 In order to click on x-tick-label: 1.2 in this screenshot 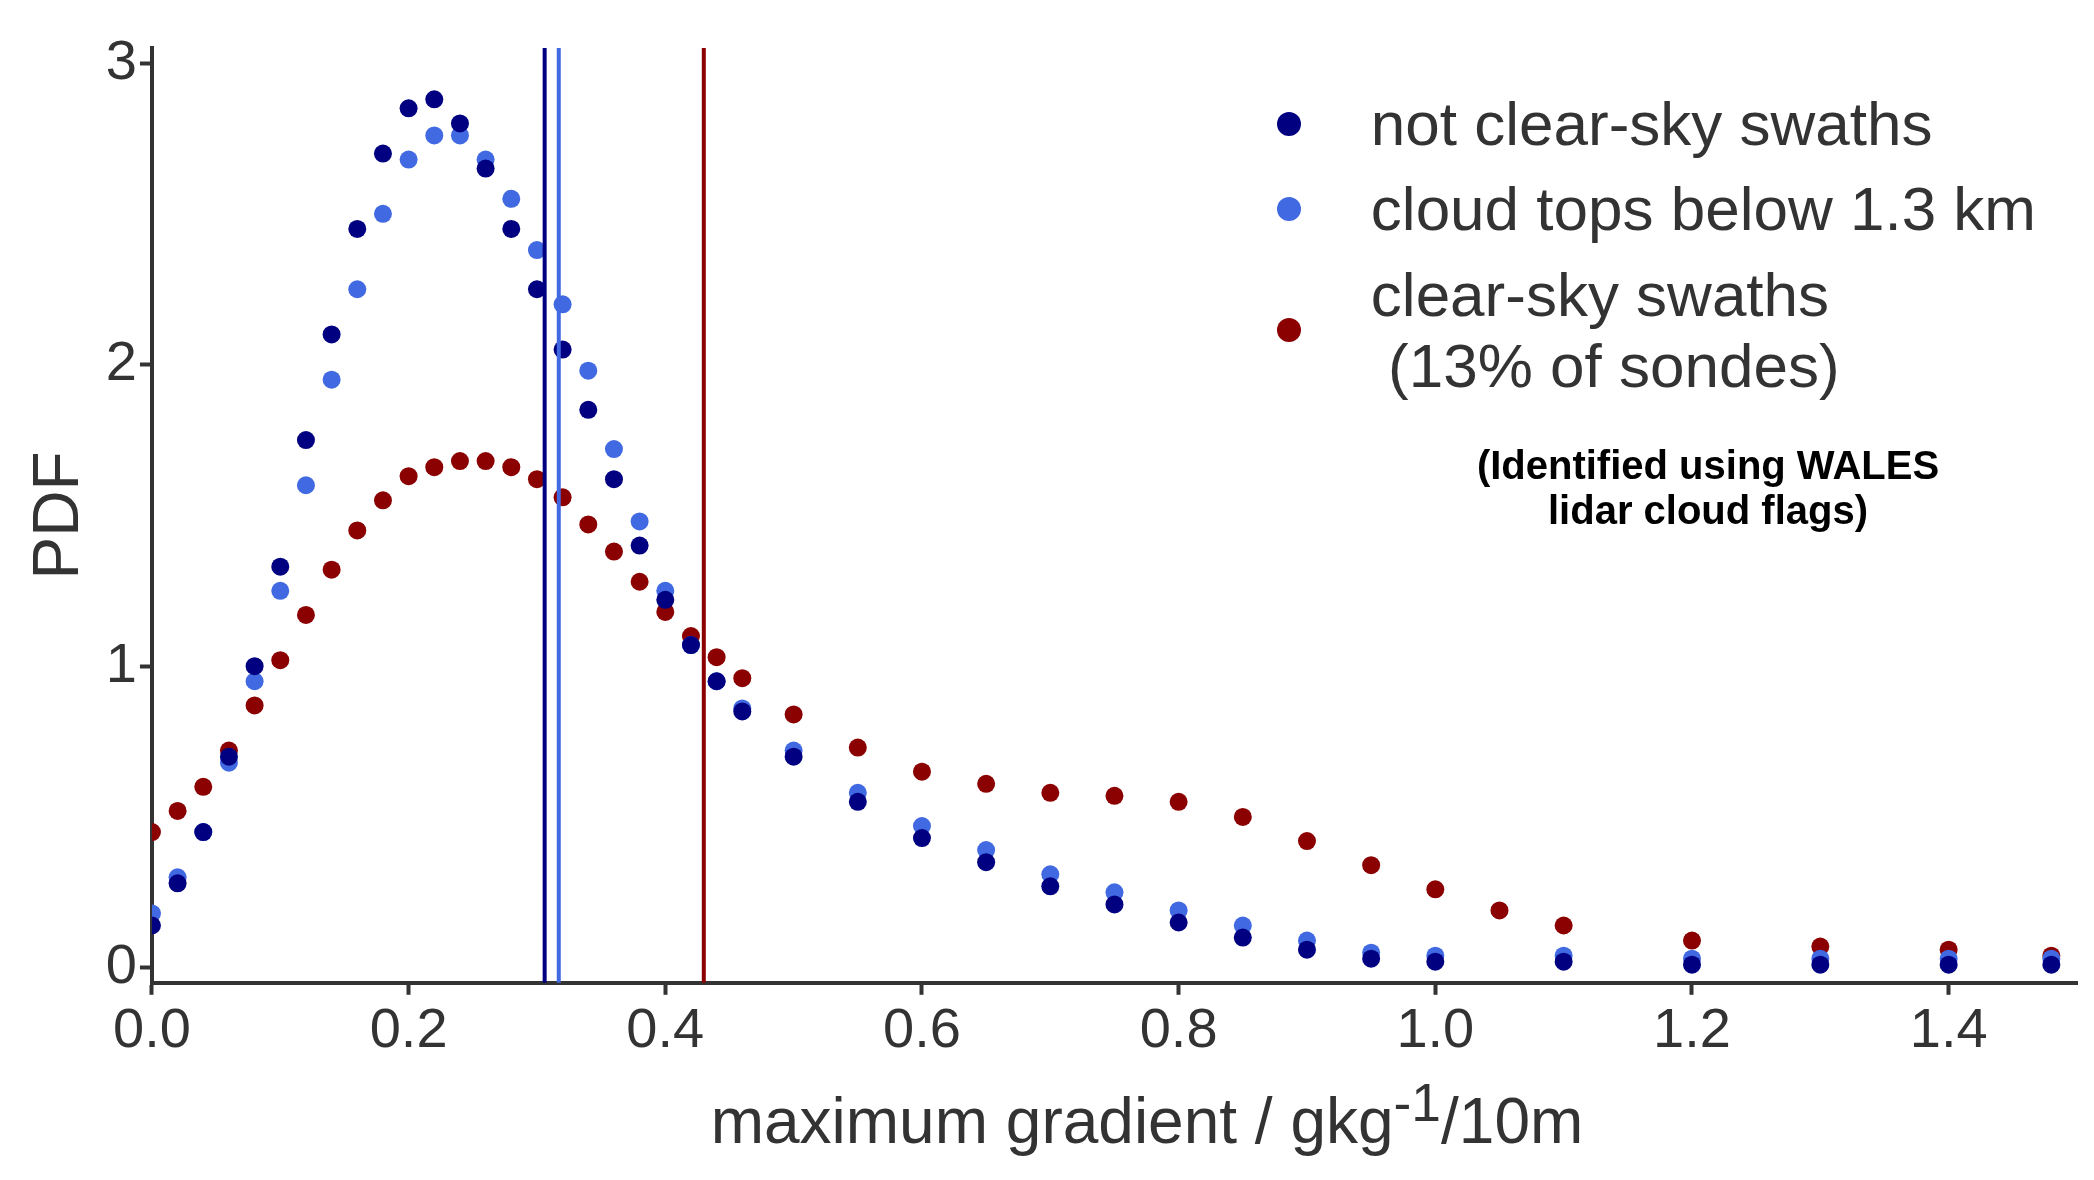, I will do `click(1692, 1027)`.